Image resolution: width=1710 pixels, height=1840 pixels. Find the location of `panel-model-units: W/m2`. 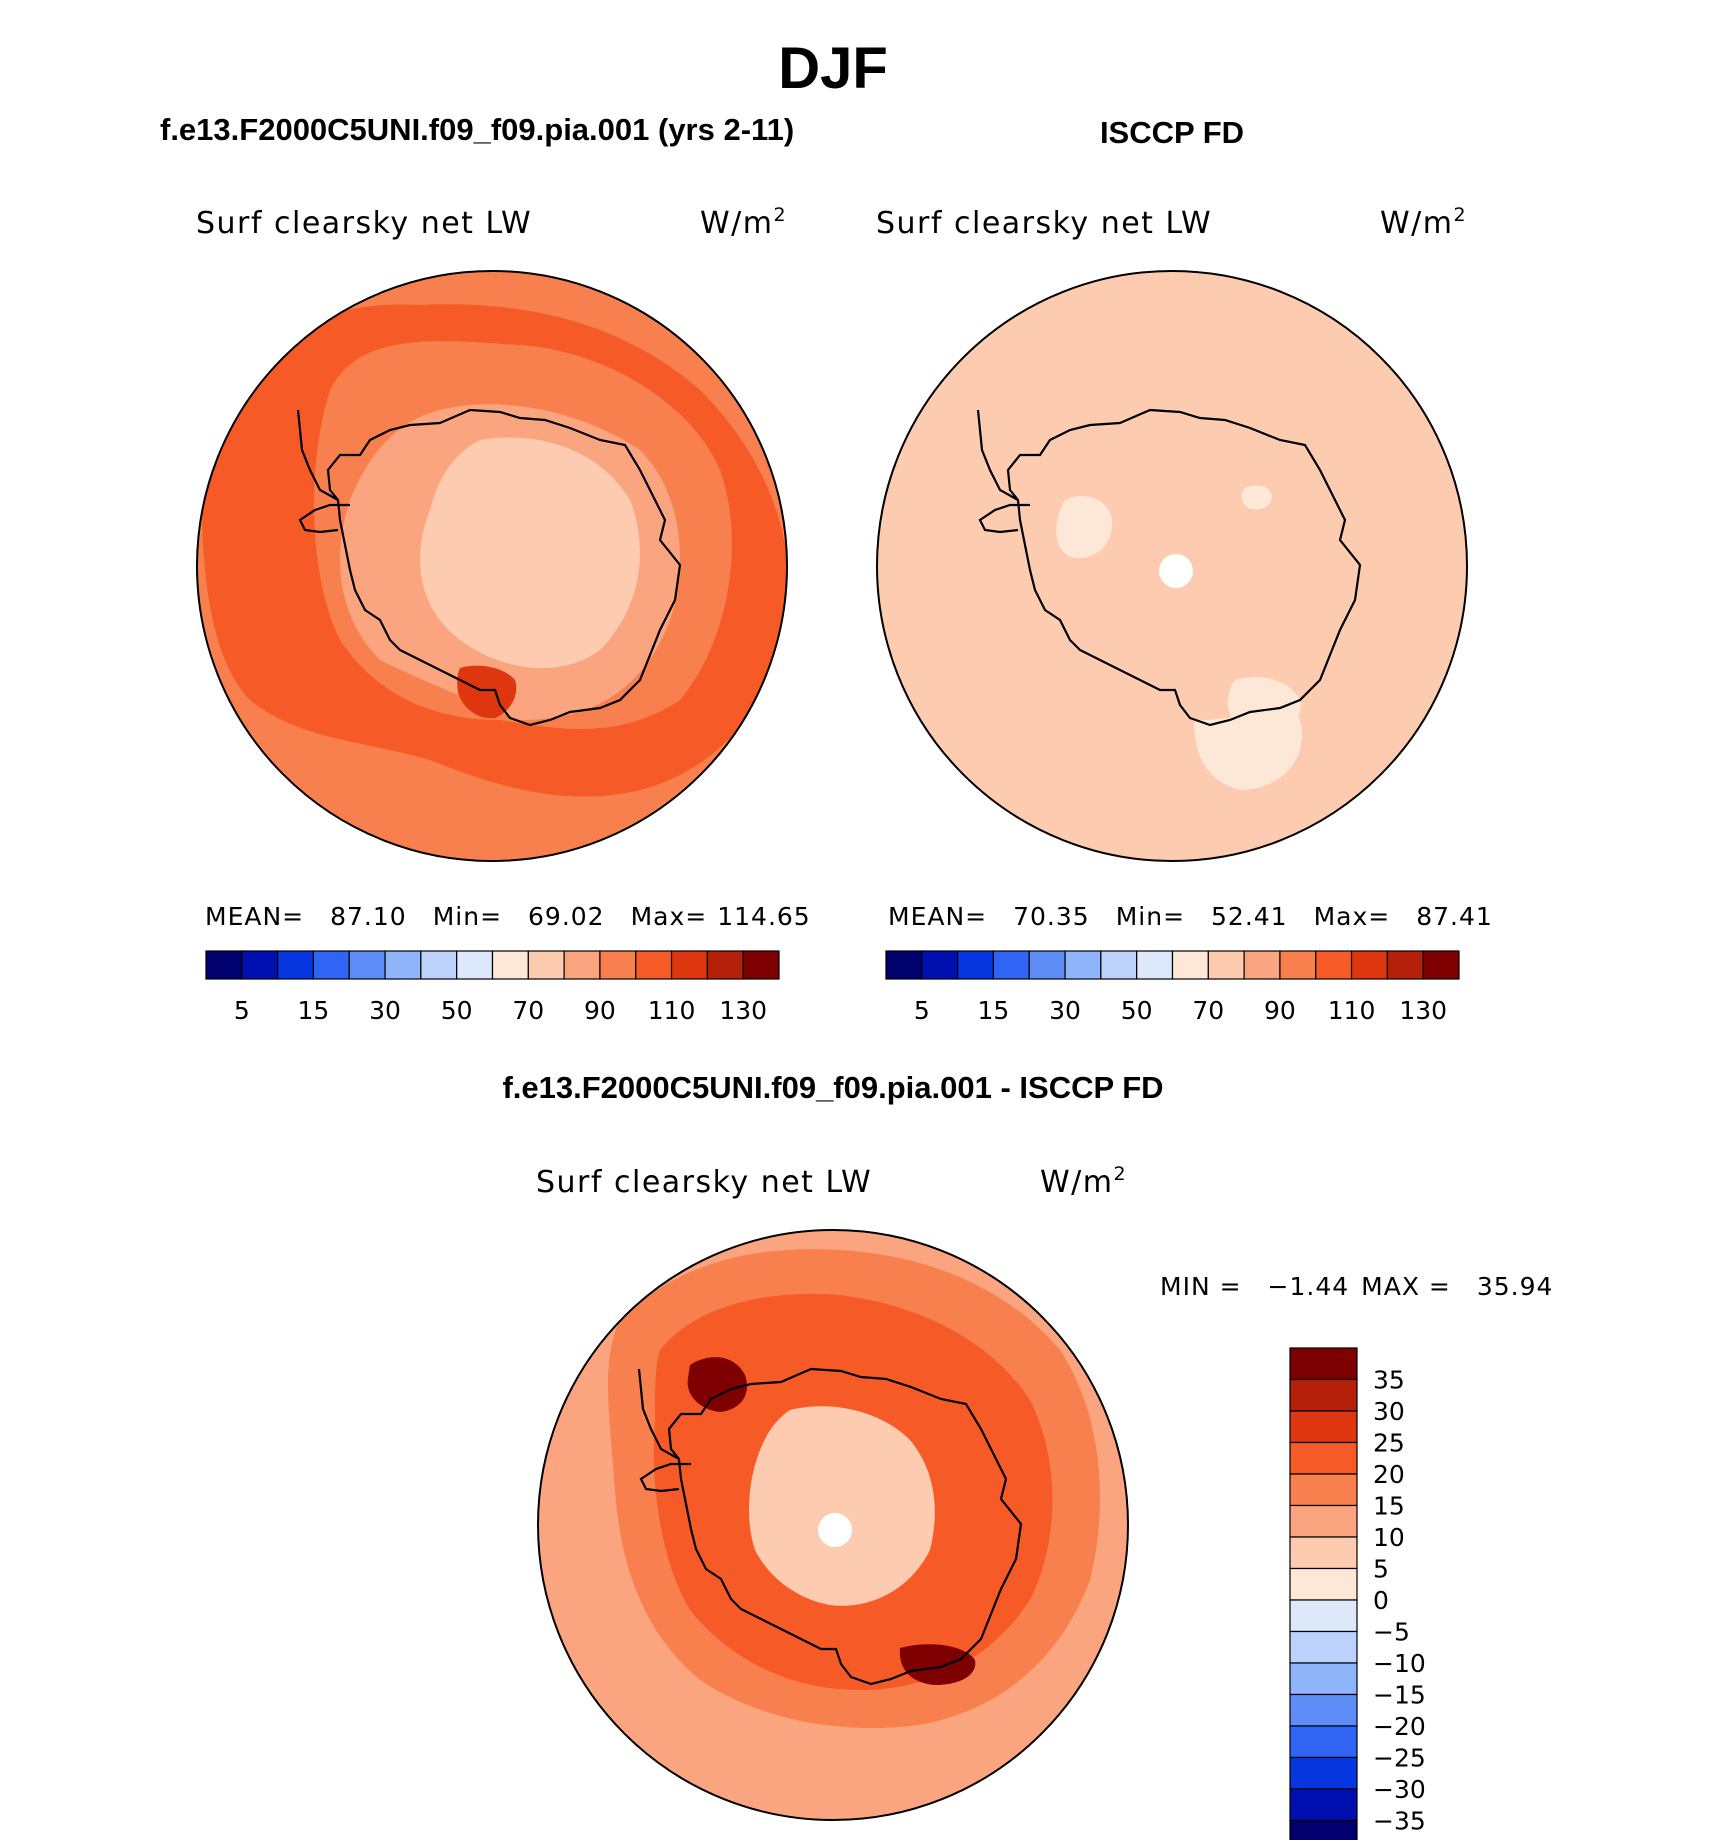

panel-model-units: W/m2 is located at coordinates (743, 222).